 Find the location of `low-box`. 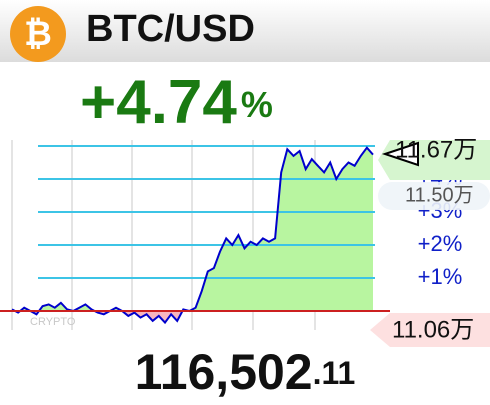

low-box is located at coordinates (430, 330).